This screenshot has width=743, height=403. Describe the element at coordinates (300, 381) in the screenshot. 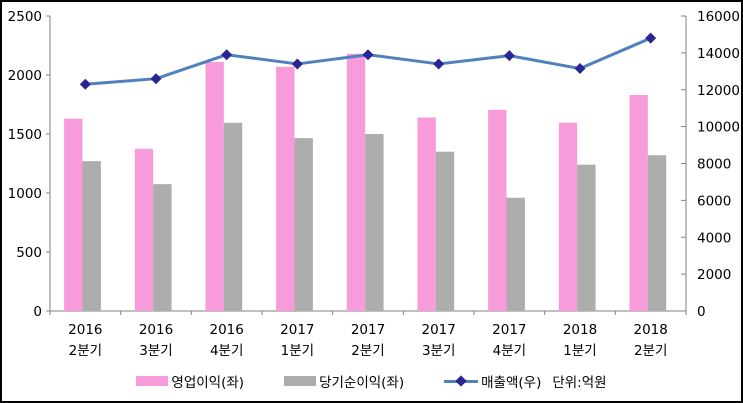

I see `gray-bar-swatch` at that location.